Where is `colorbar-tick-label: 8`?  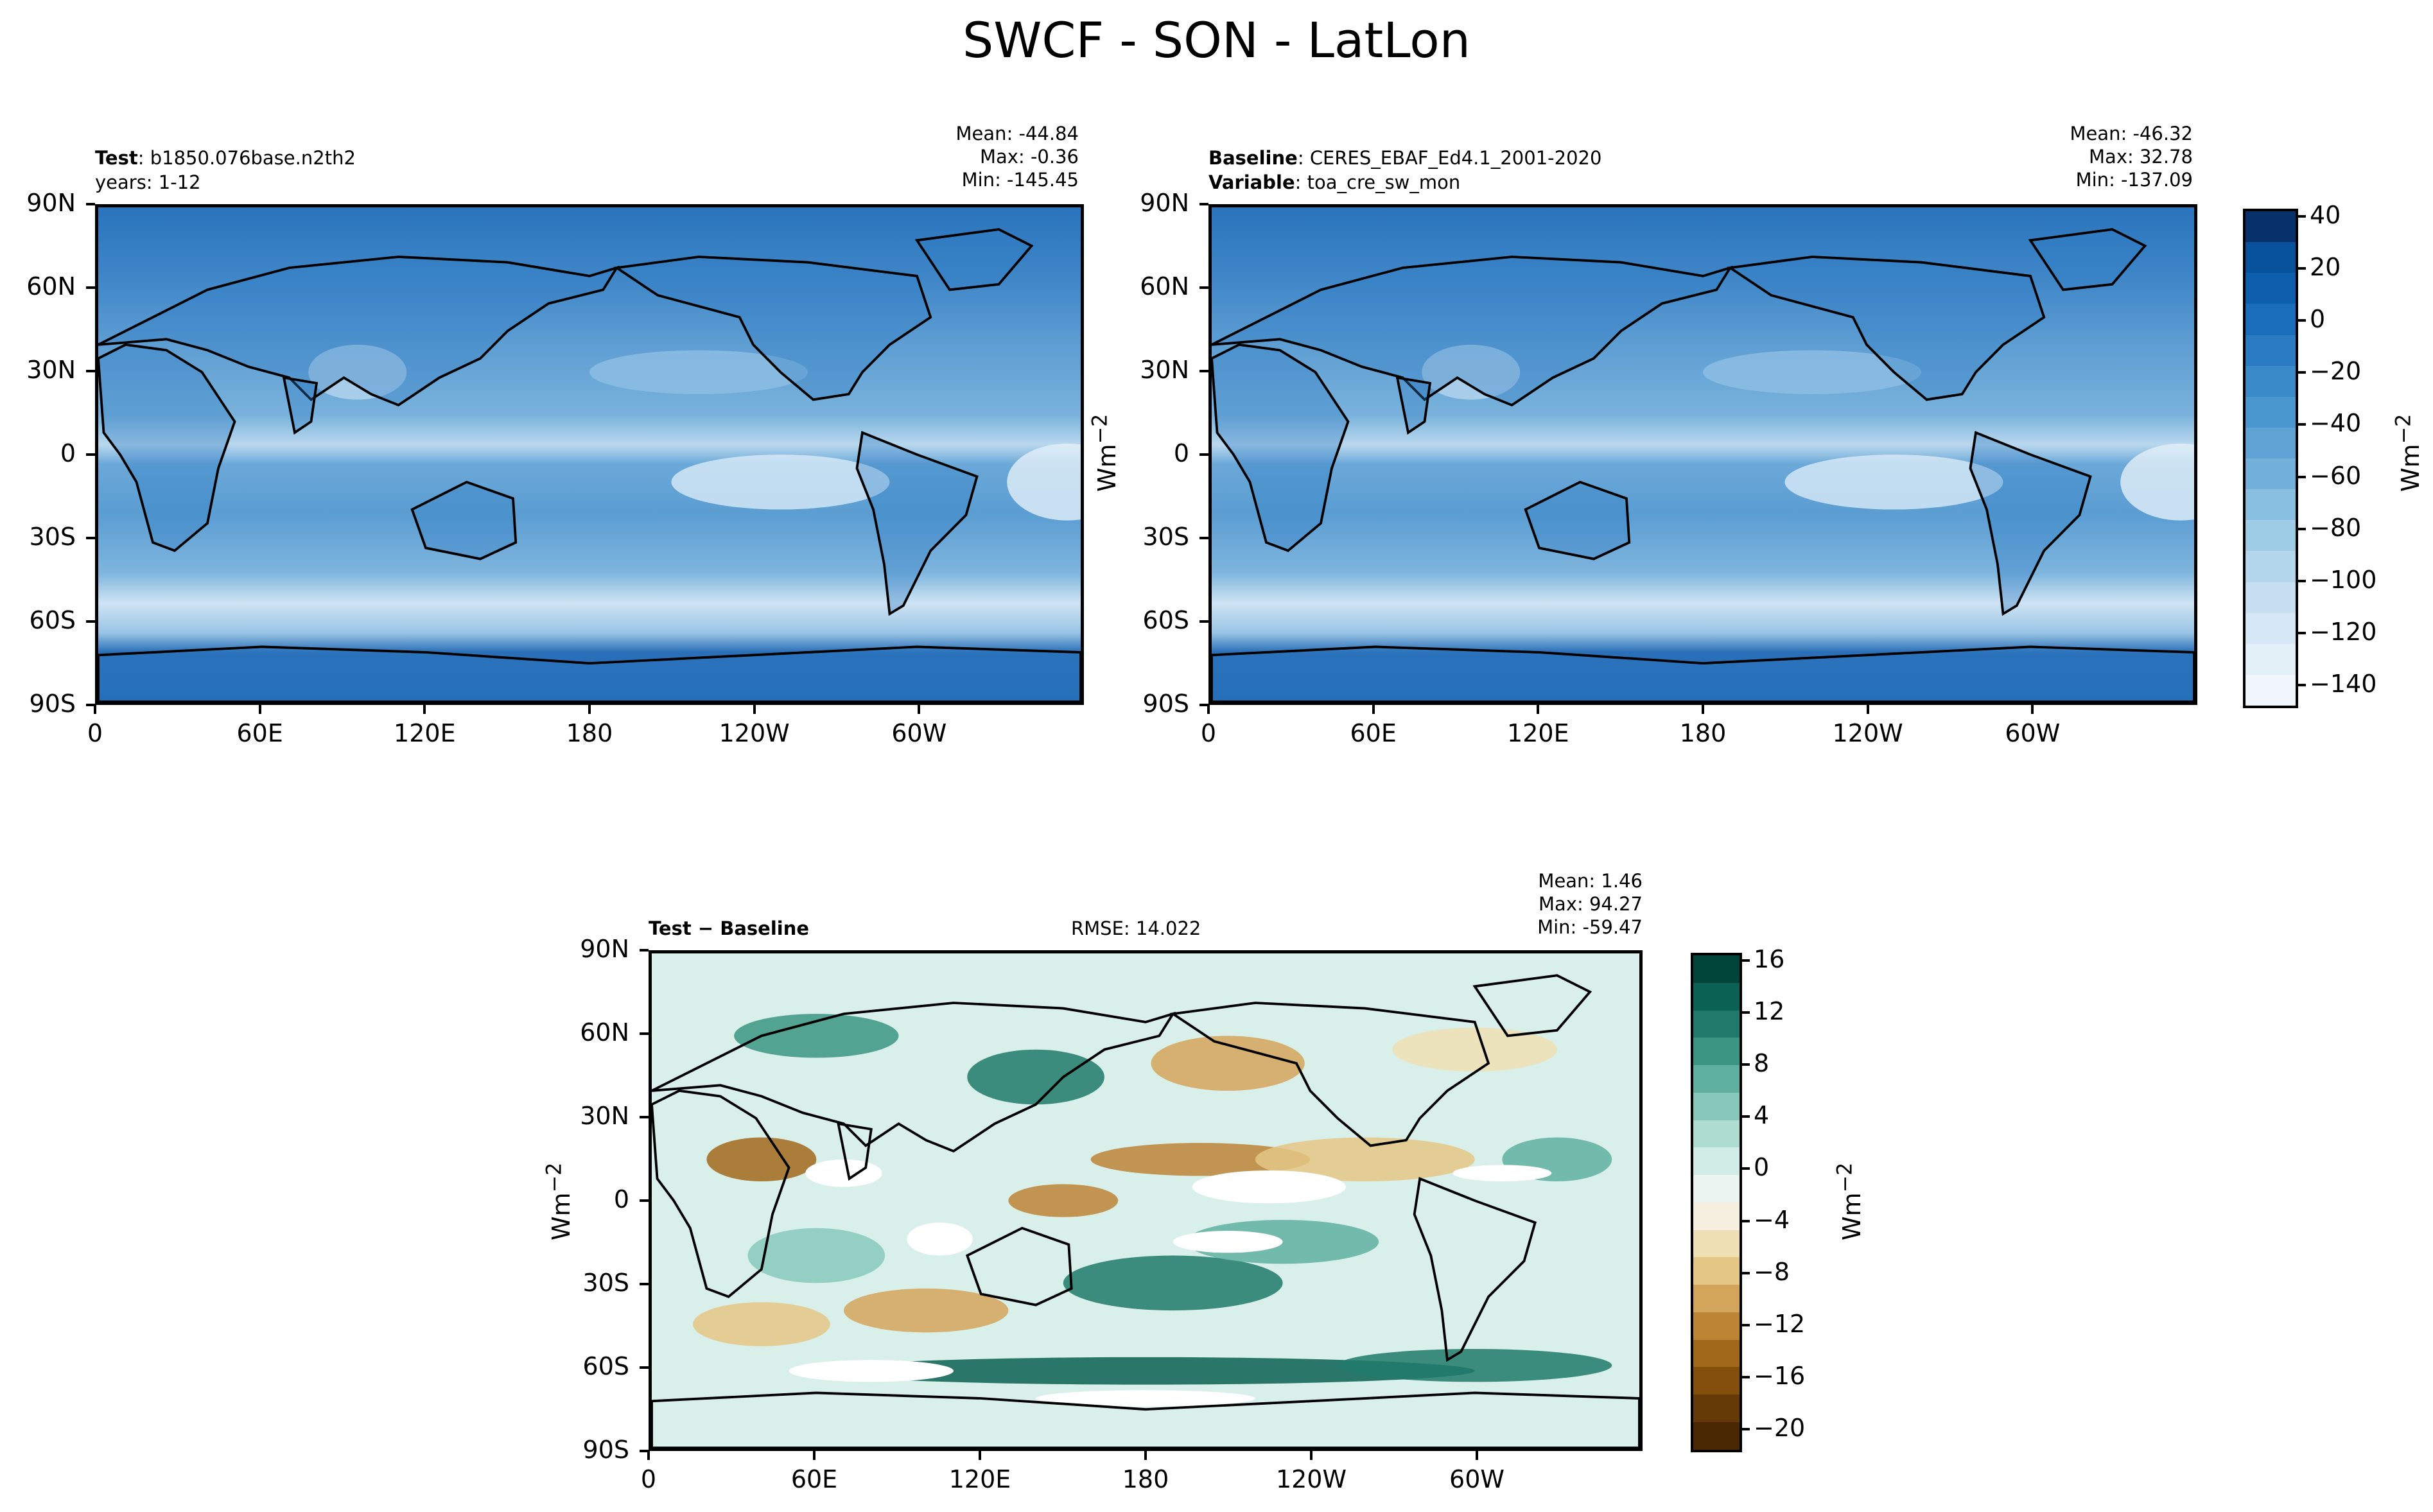
colorbar-tick-label: 8 is located at coordinates (1762, 1063).